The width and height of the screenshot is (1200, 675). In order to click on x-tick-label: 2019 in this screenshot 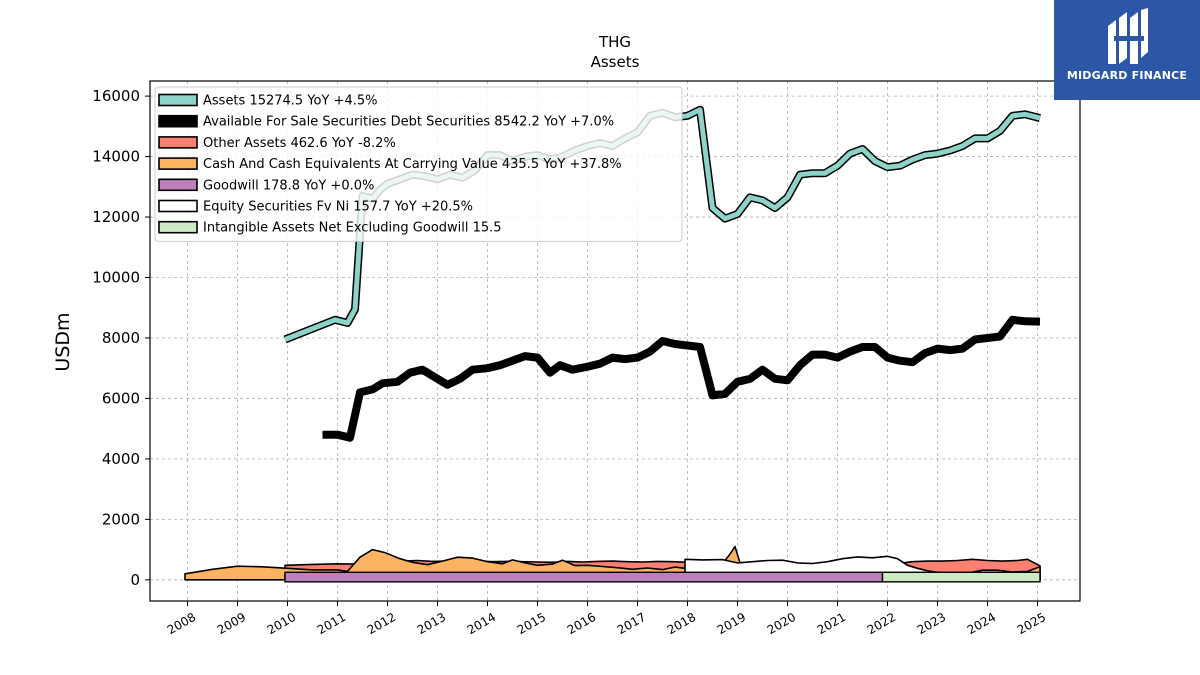, I will do `click(731, 623)`.